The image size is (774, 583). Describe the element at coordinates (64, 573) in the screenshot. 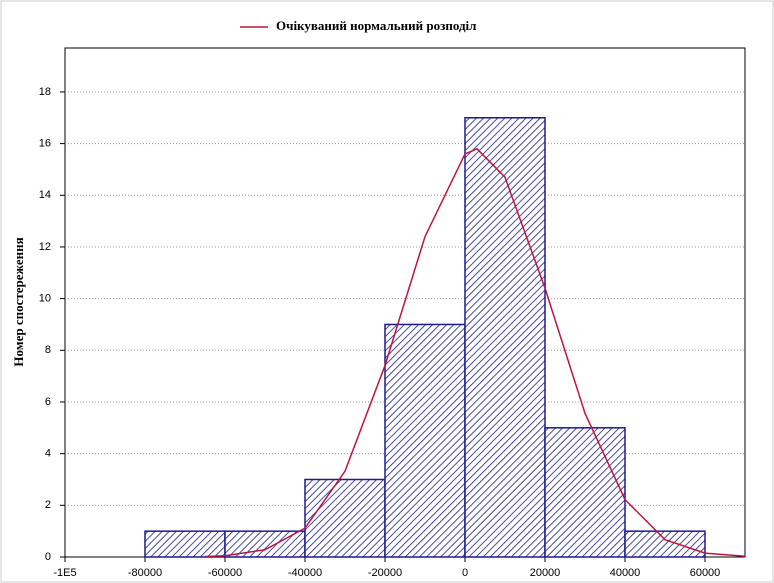

I see `x-tick-label: -1E5` at that location.